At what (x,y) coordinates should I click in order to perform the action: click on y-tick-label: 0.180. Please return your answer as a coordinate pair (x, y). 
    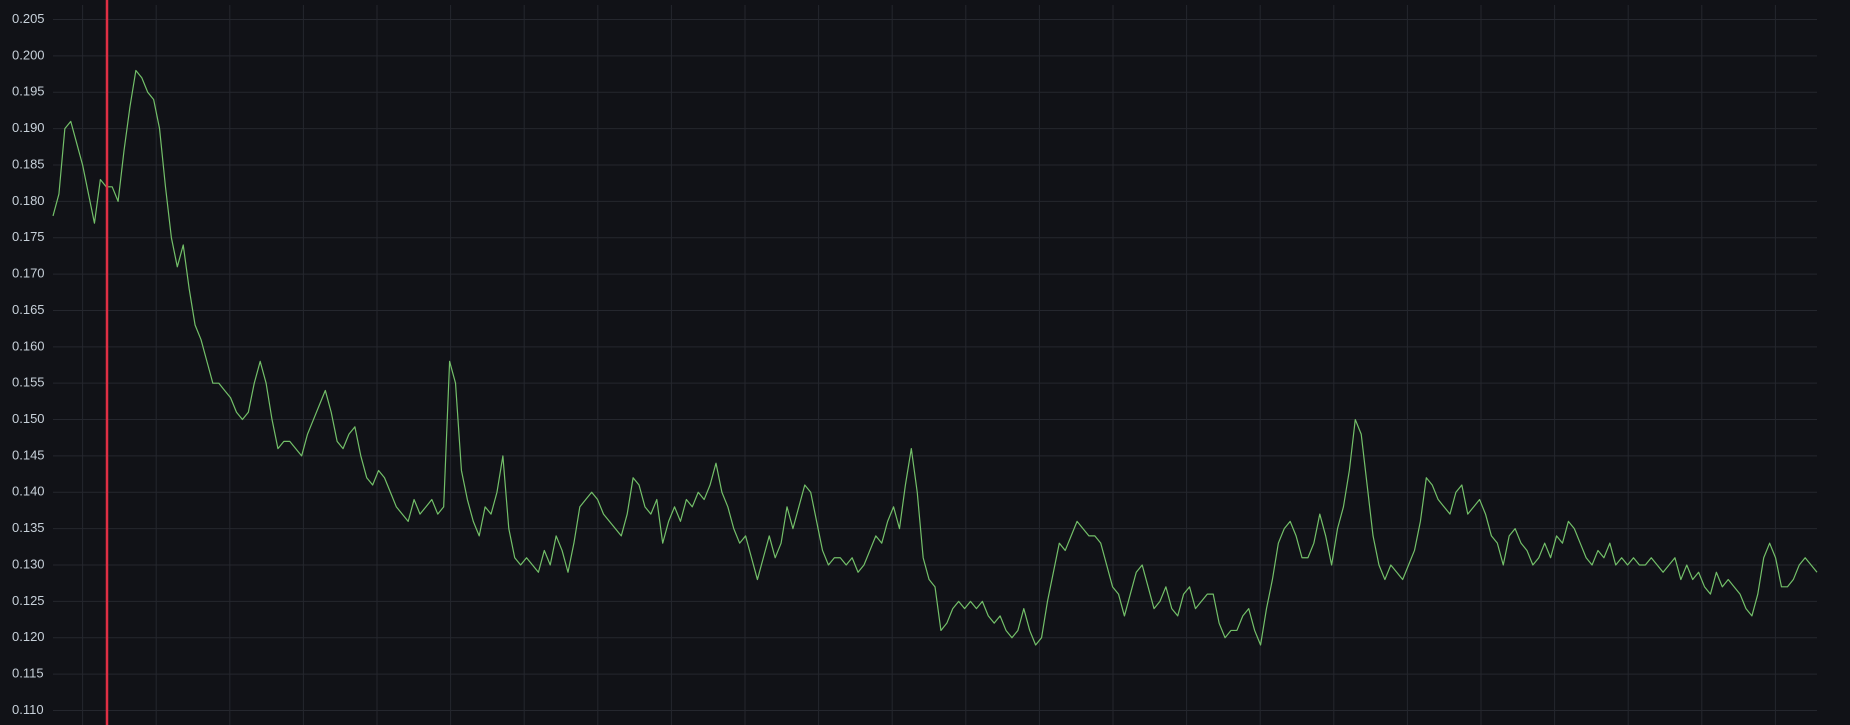
    Looking at the image, I should click on (28, 200).